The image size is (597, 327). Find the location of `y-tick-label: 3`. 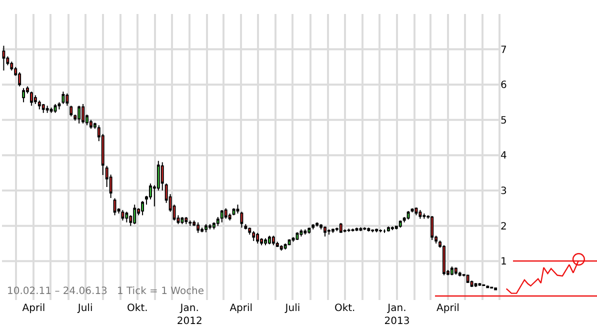

y-tick-label: 3 is located at coordinates (503, 192).